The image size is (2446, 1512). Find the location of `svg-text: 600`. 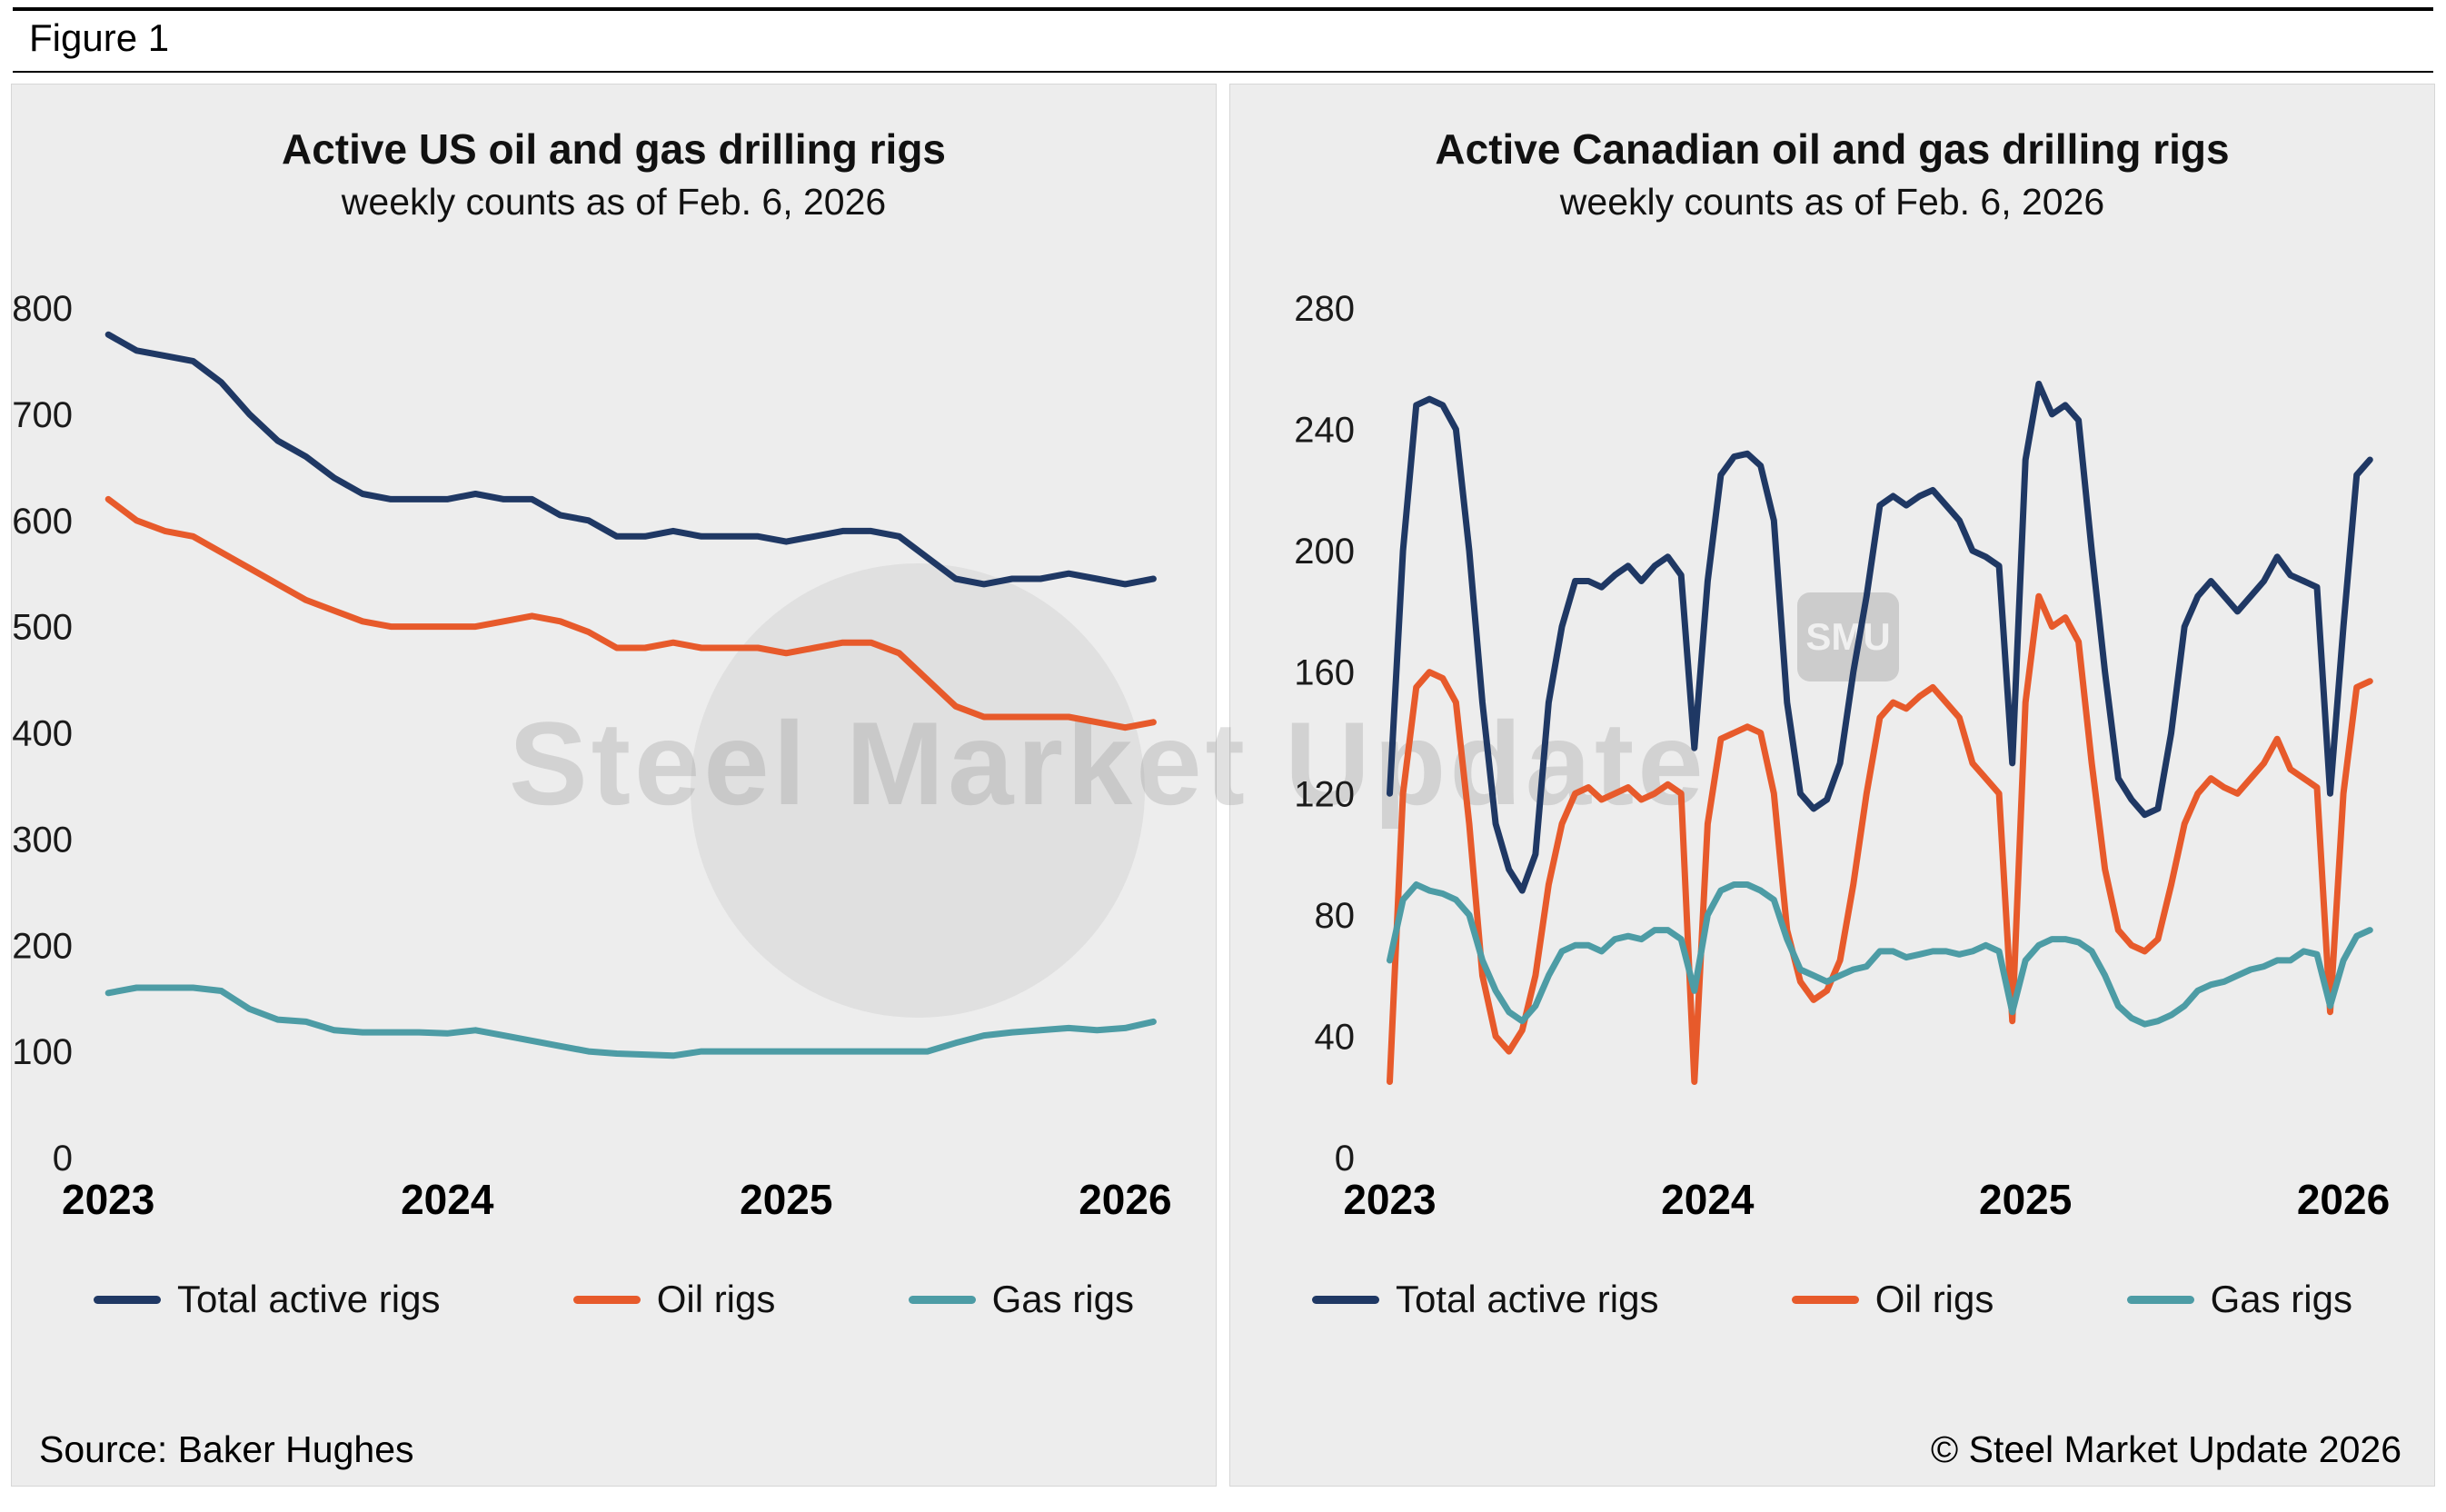

svg-text: 600 is located at coordinates (42, 522).